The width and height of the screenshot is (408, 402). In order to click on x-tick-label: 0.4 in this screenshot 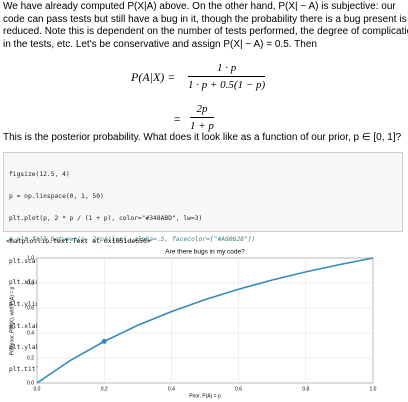, I will do `click(171, 389)`.